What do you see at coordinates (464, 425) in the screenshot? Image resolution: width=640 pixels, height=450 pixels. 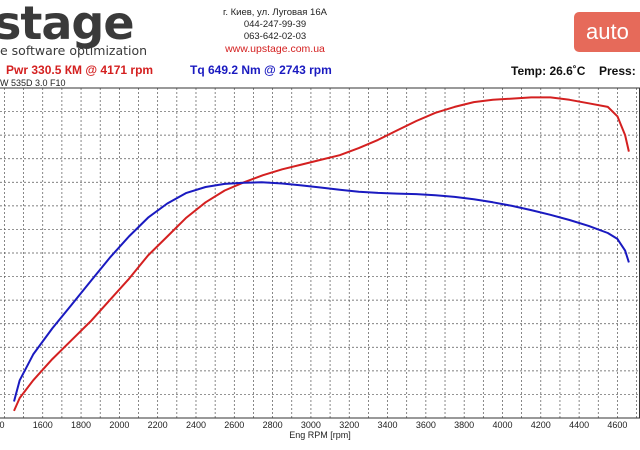 I see `x-tick-label: 3800` at bounding box center [464, 425].